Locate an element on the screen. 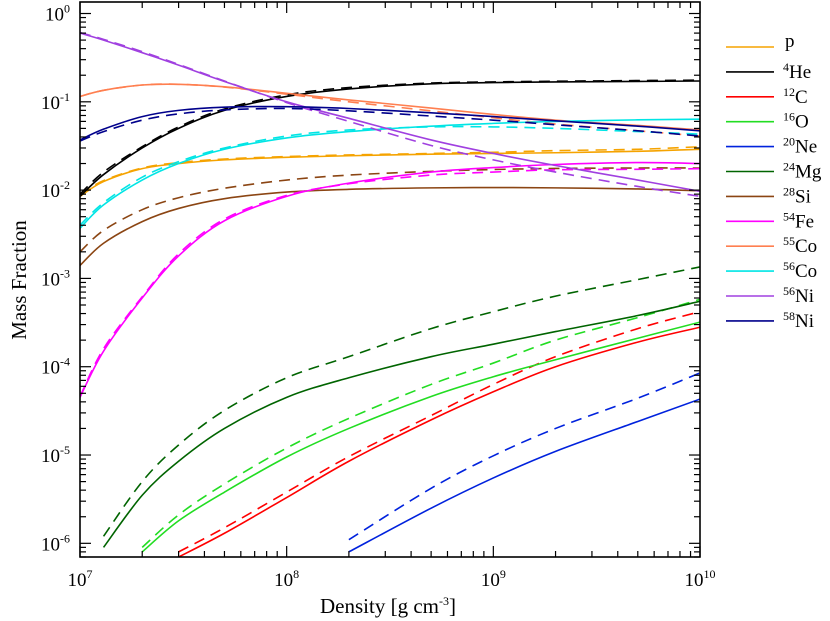 This screenshot has width=830, height=621. y-axis-label: Mass Fraction is located at coordinates (19, 280).